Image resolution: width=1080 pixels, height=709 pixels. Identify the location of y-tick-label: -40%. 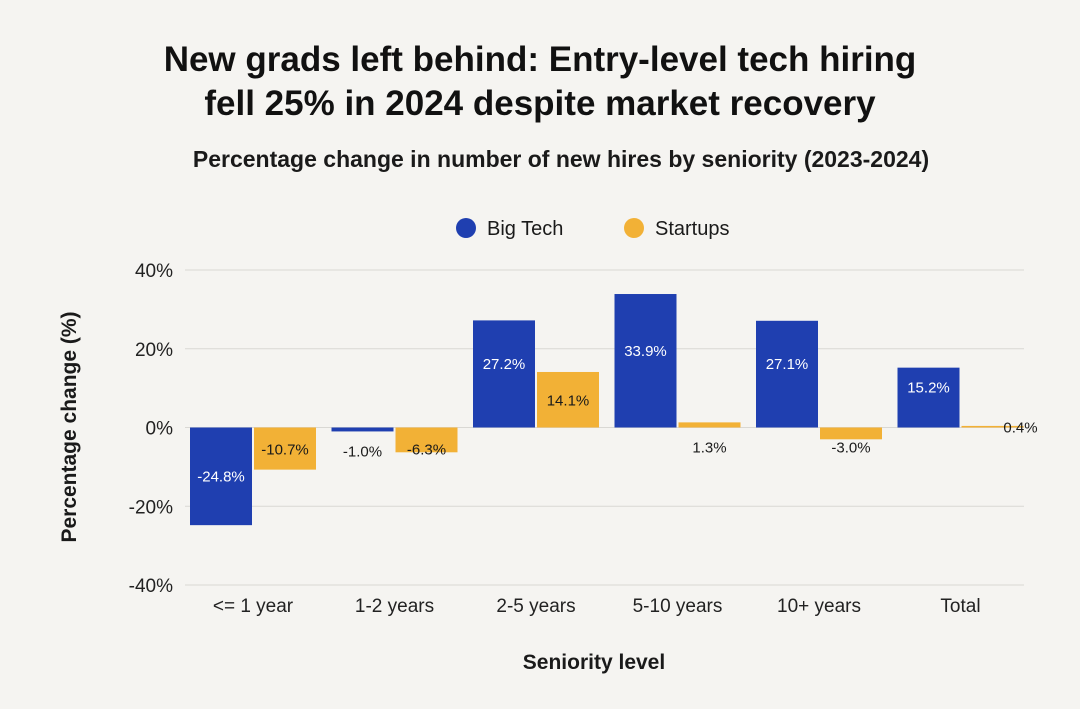
(151, 586).